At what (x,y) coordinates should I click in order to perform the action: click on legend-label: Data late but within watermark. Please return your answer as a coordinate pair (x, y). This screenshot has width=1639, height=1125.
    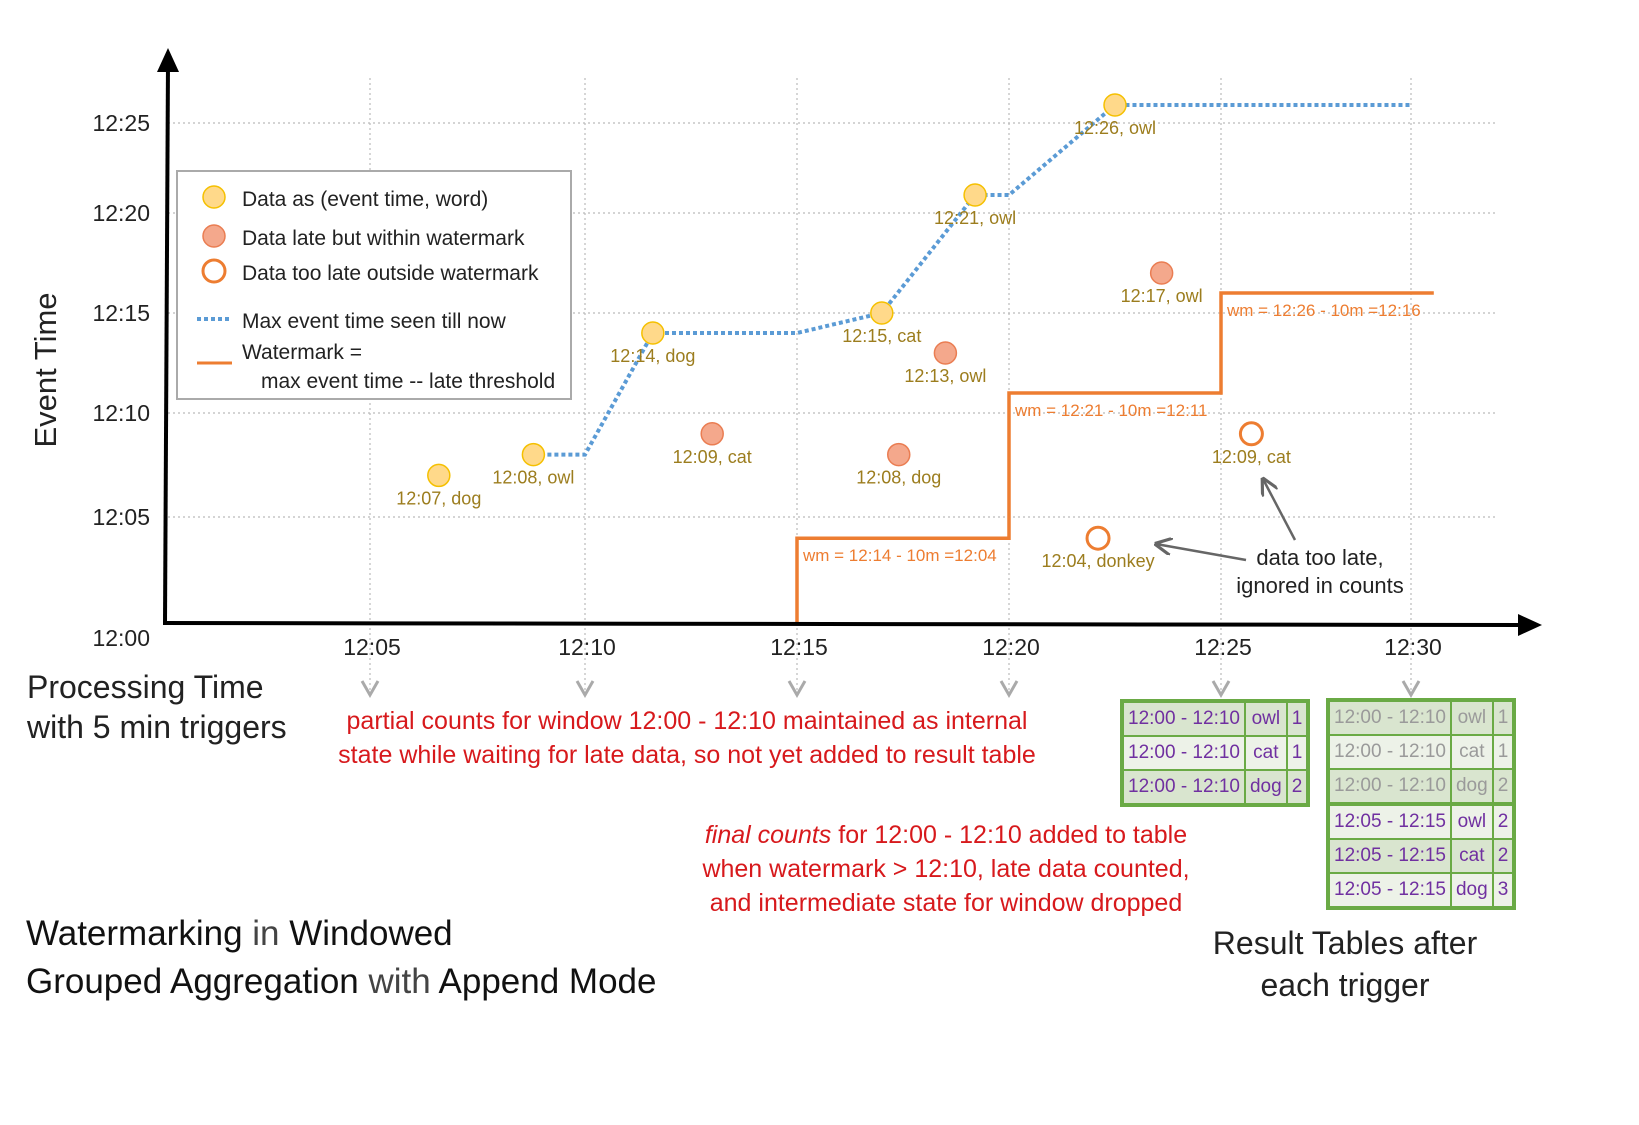
    Looking at the image, I should click on (383, 238).